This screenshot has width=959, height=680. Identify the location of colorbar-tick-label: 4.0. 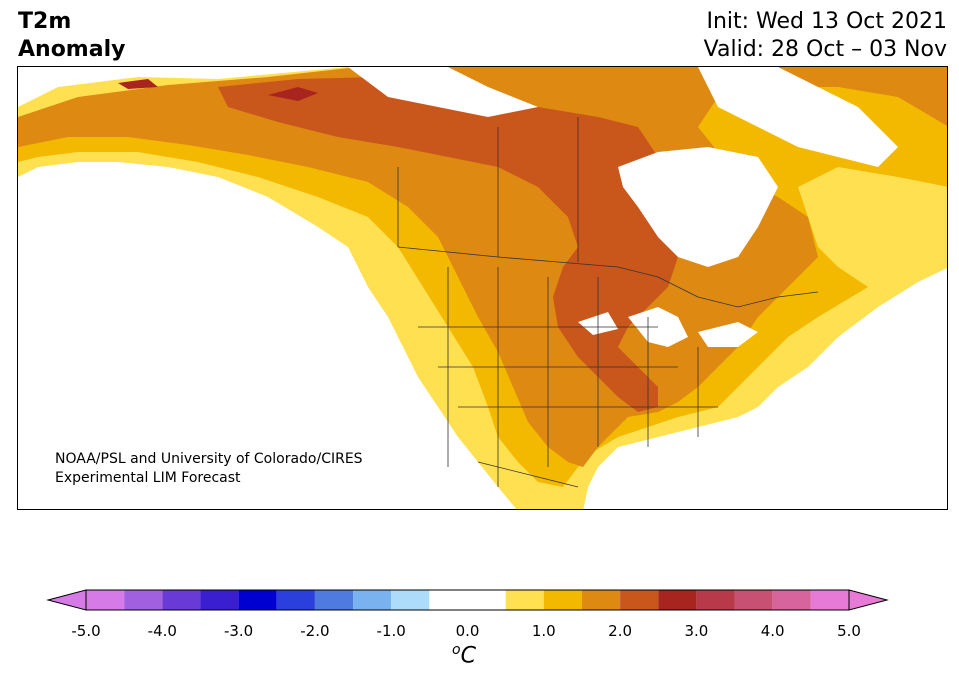
(772, 631).